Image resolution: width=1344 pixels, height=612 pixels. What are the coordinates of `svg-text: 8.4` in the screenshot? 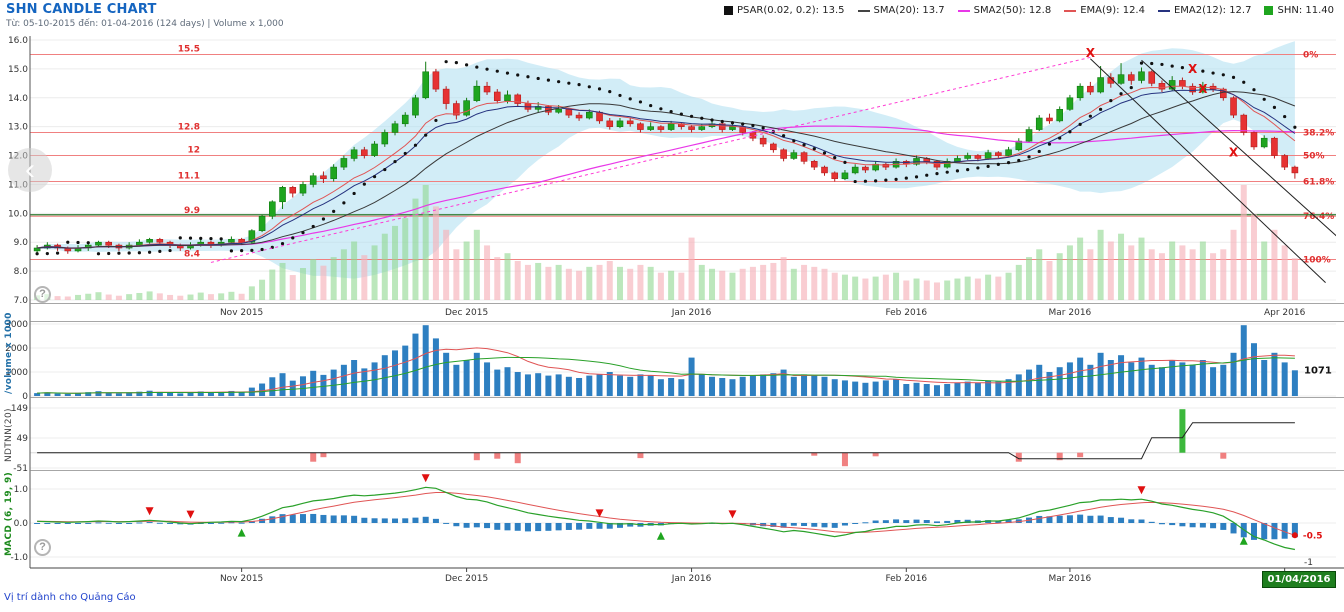 It's located at (192, 255).